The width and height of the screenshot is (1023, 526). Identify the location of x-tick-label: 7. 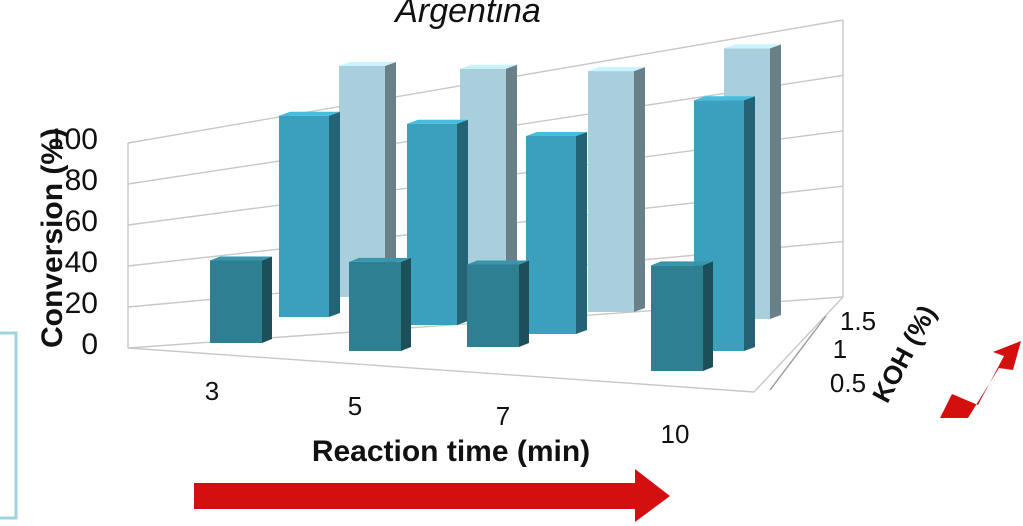
(503, 416).